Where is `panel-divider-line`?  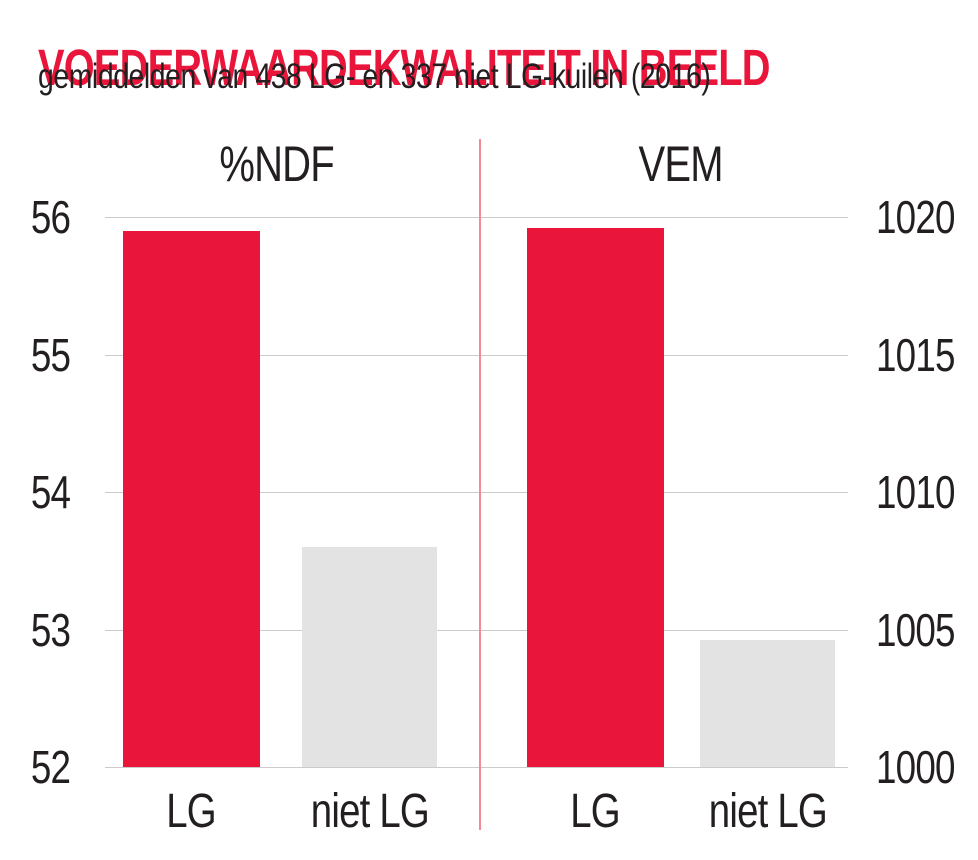 panel-divider-line is located at coordinates (480, 484).